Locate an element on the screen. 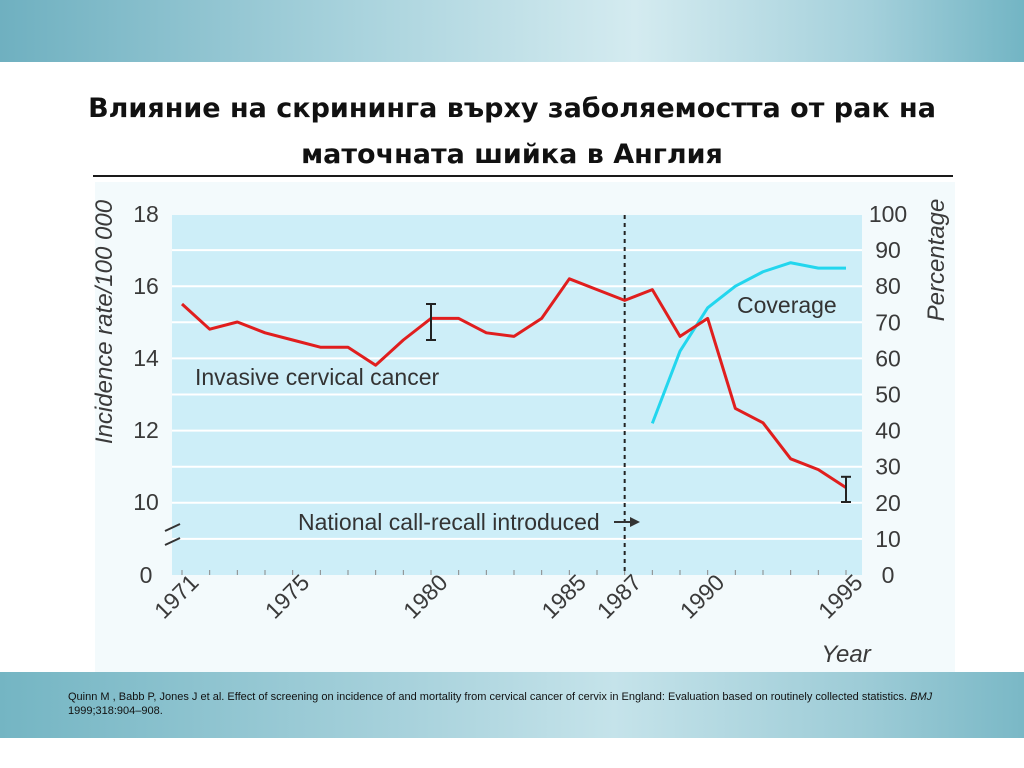  top-banner is located at coordinates (512, 31).